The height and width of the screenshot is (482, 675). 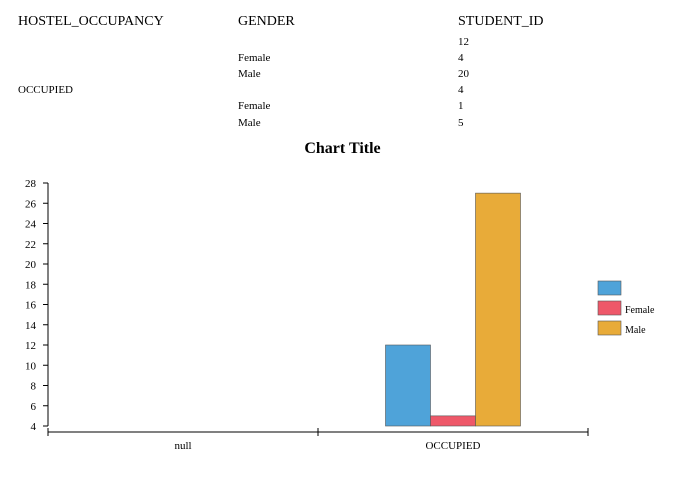 I want to click on y-tick-label: 4, so click(x=34, y=427).